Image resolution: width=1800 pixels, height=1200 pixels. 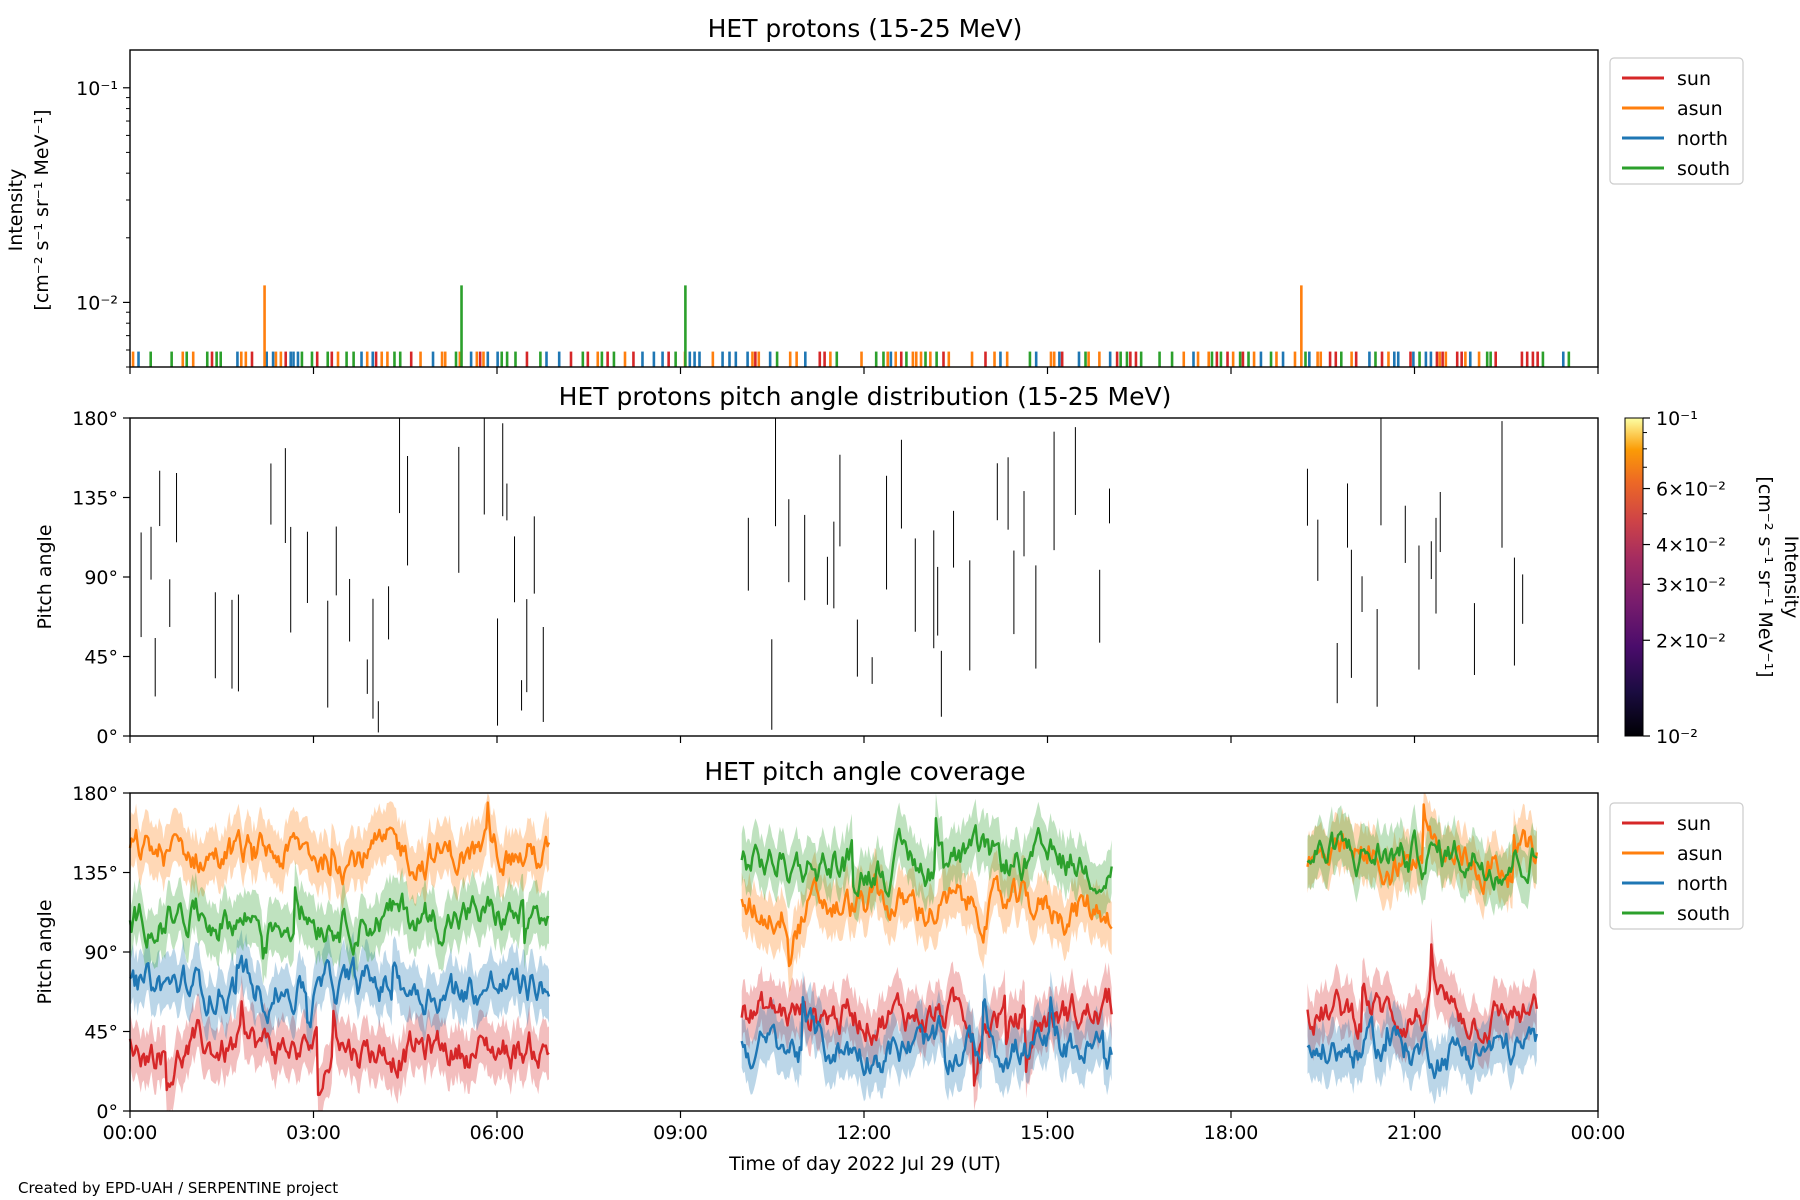 What do you see at coordinates (45, 576) in the screenshot?
I see `distribution-y-label: Pitch angle` at bounding box center [45, 576].